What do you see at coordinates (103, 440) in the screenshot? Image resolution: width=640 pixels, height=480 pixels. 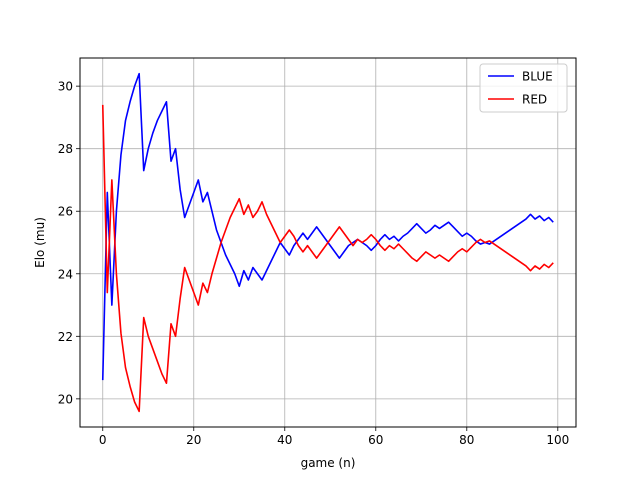 I see `x-tick-label: 0` at bounding box center [103, 440].